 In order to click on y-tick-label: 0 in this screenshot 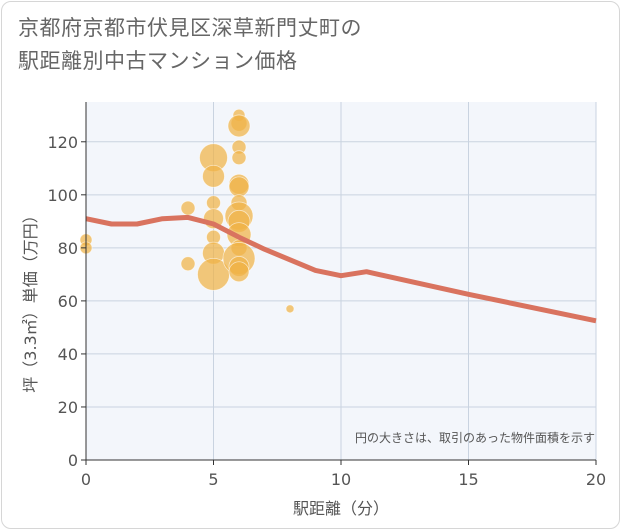, I will do `click(73, 460)`.